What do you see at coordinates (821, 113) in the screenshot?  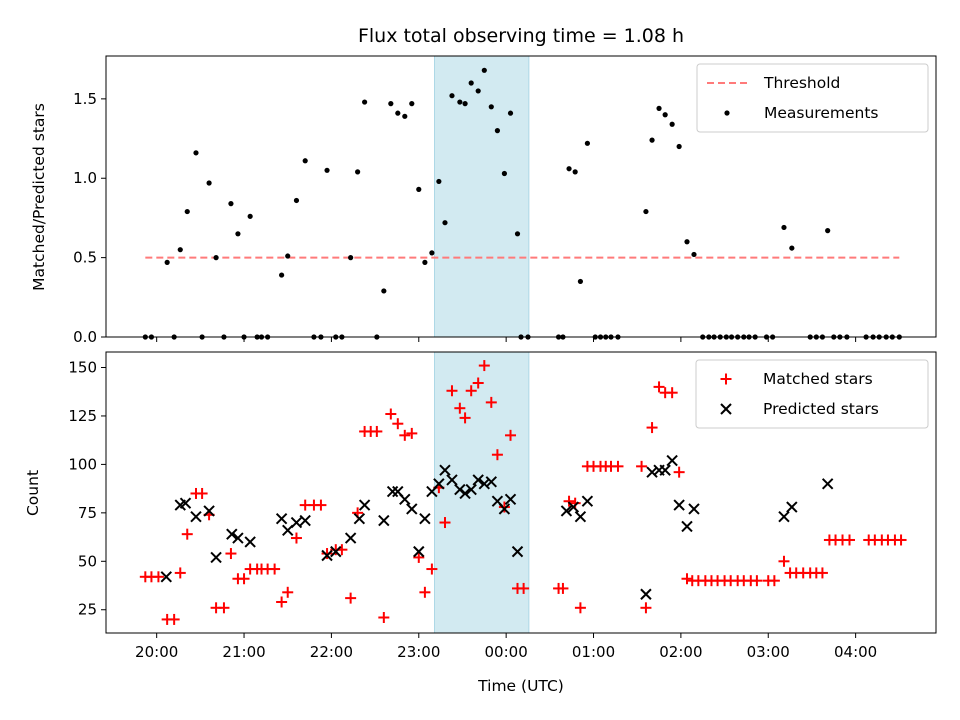 I see `top-legend-label: Measurements` at bounding box center [821, 113].